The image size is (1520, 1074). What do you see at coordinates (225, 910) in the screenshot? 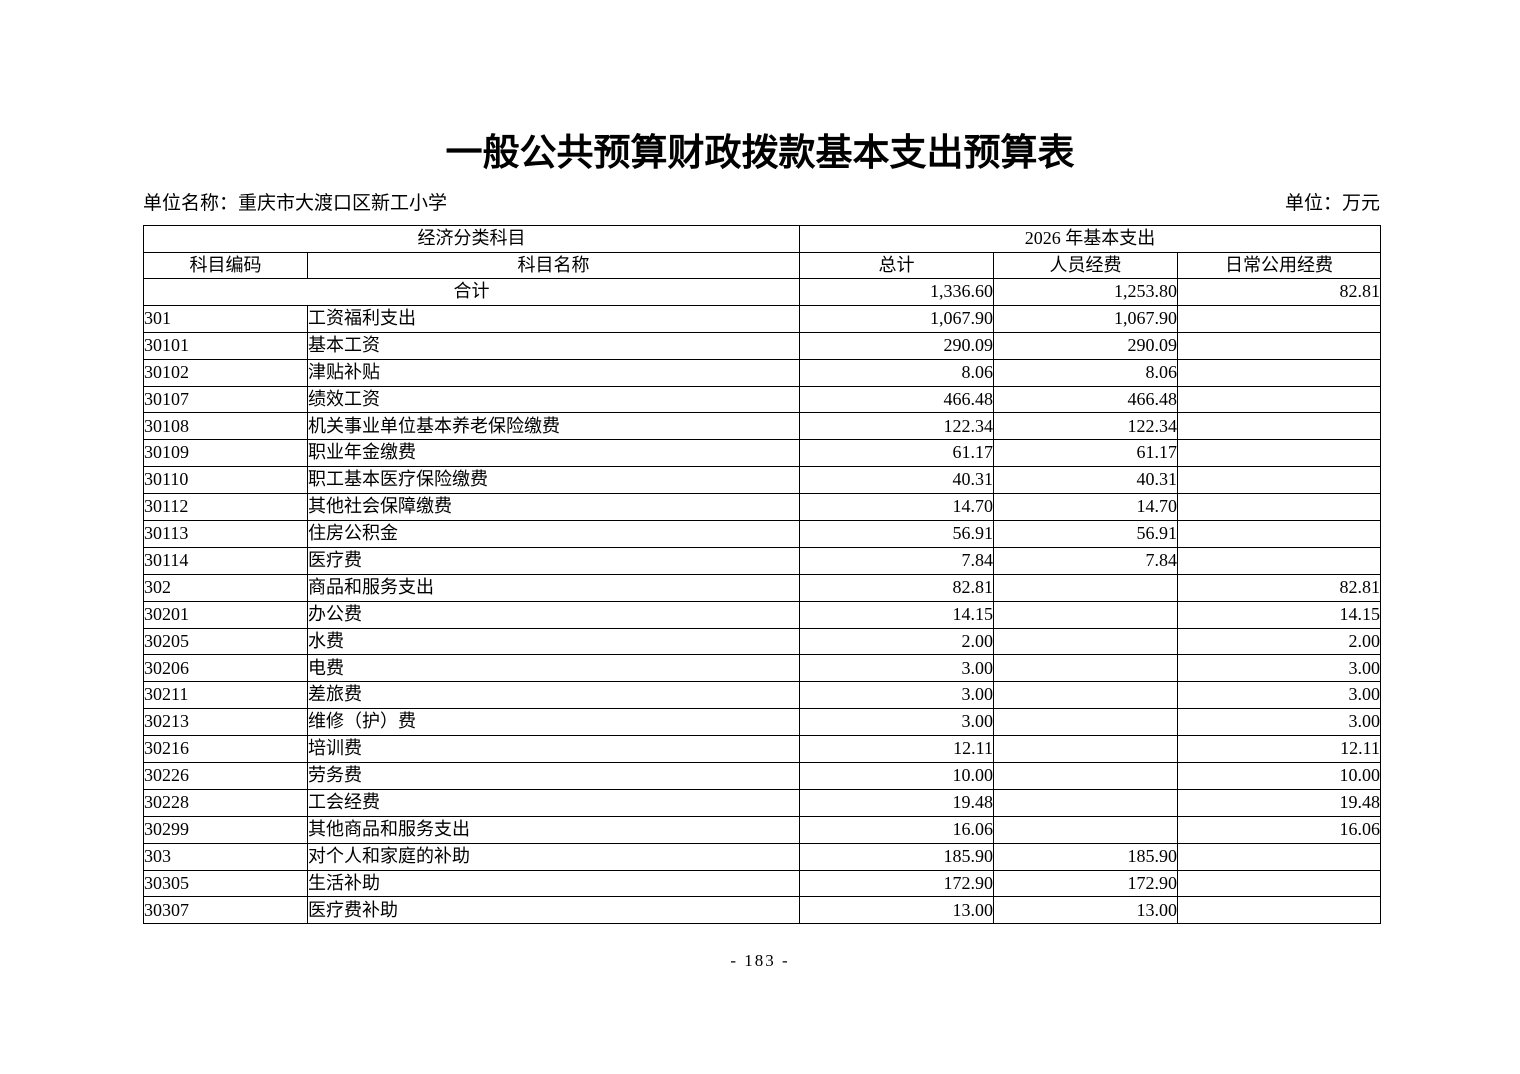
I see `subject-code-cell: 30307` at bounding box center [225, 910].